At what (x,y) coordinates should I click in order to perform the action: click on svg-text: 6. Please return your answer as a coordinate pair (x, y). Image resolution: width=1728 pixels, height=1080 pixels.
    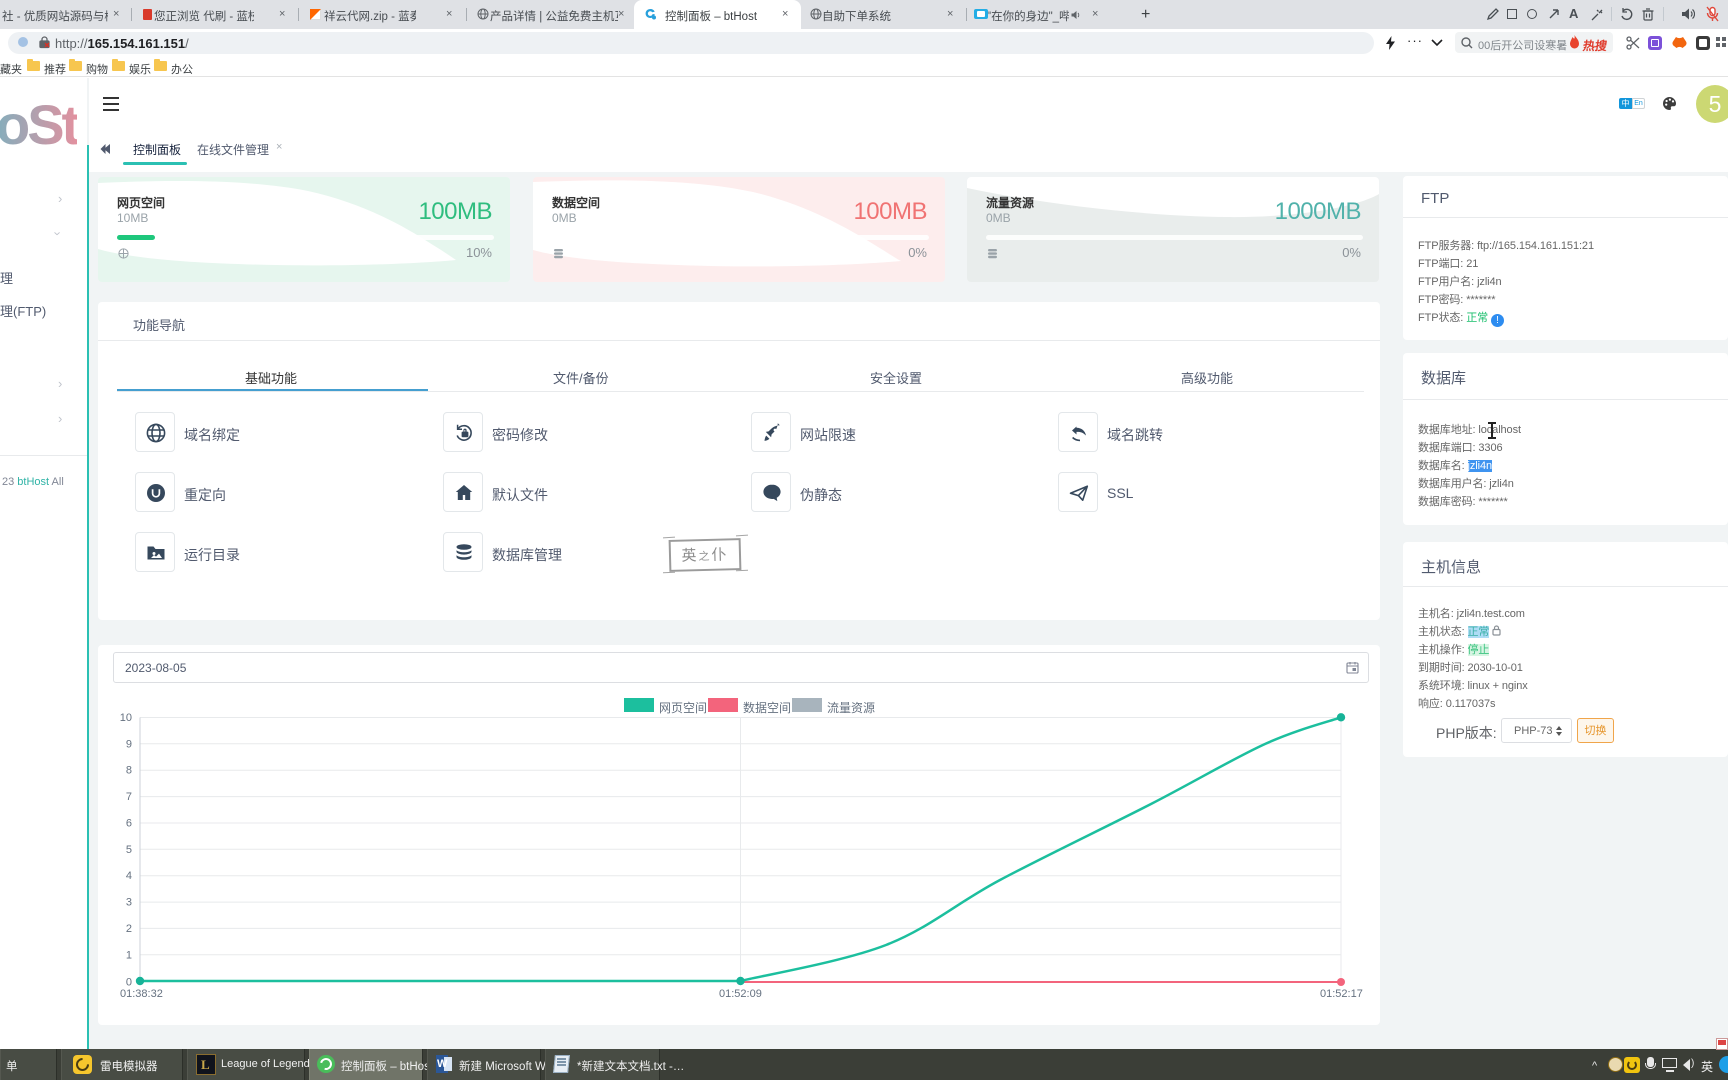
    Looking at the image, I should click on (129, 824).